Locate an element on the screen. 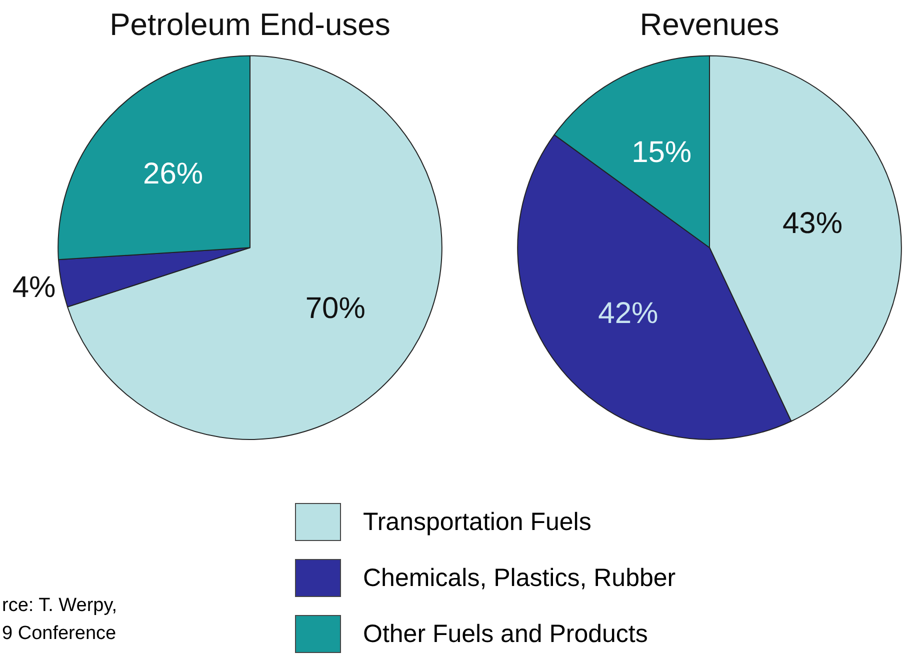 This screenshot has height=659, width=919. data-label: 42% is located at coordinates (628, 313).